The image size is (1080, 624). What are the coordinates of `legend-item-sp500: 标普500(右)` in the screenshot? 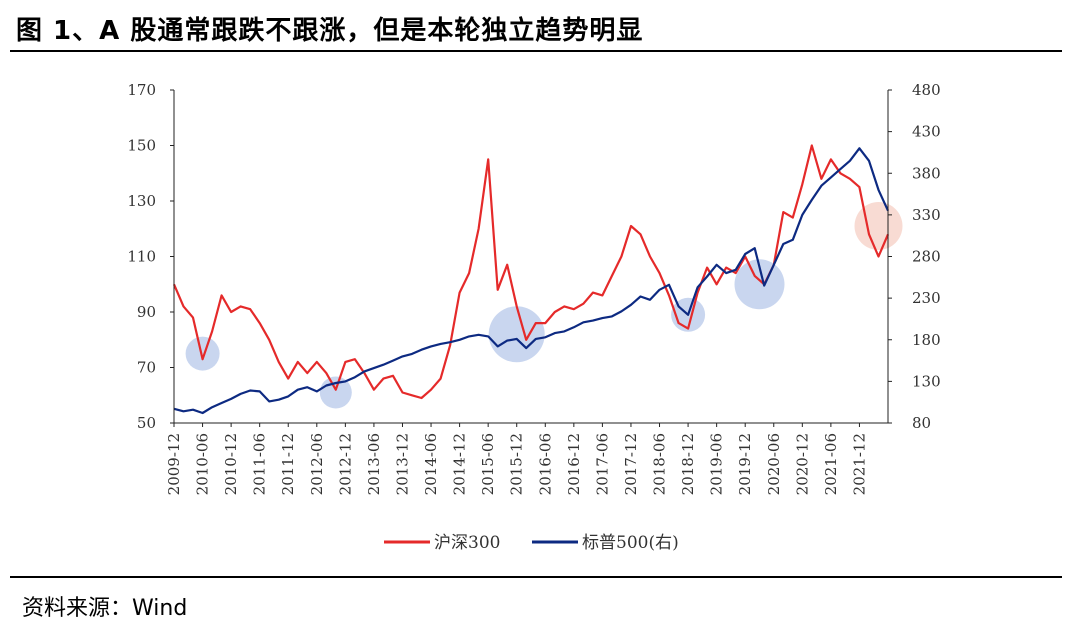 It's located at (605, 543).